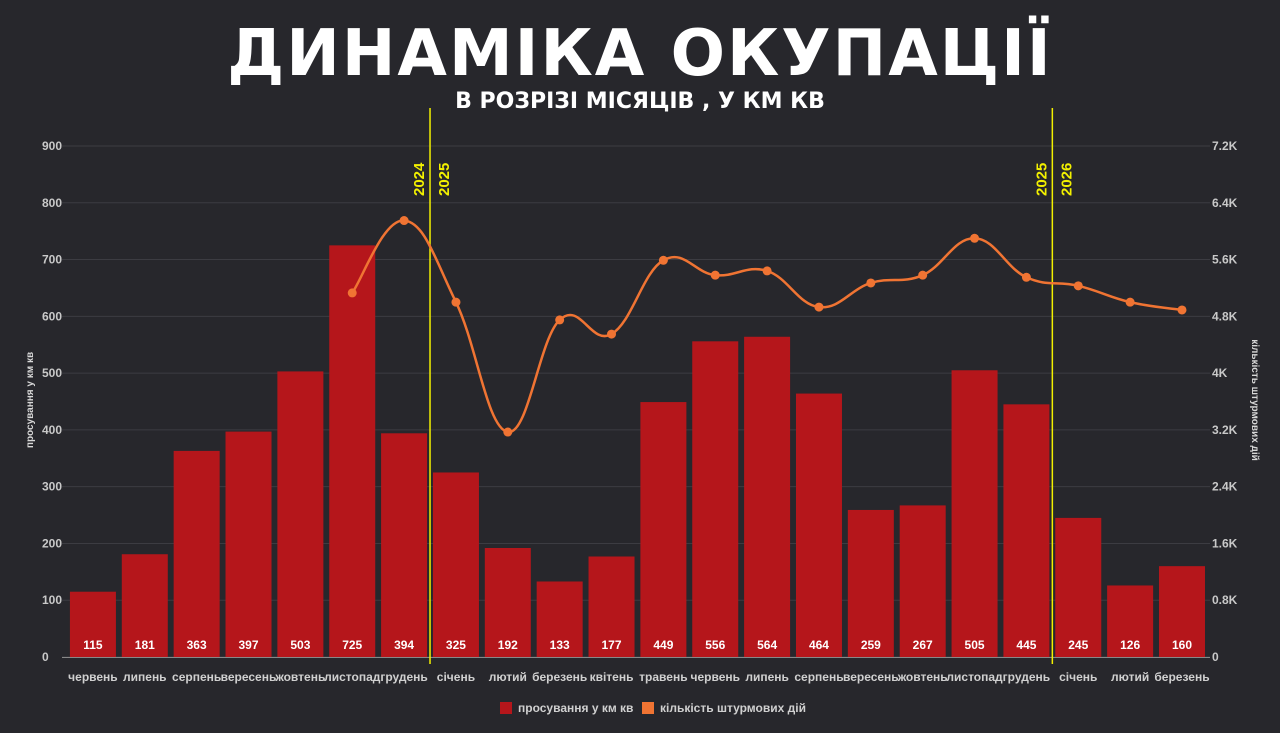 The width and height of the screenshot is (1280, 733). I want to click on x-tick-label: квітень, so click(612, 677).